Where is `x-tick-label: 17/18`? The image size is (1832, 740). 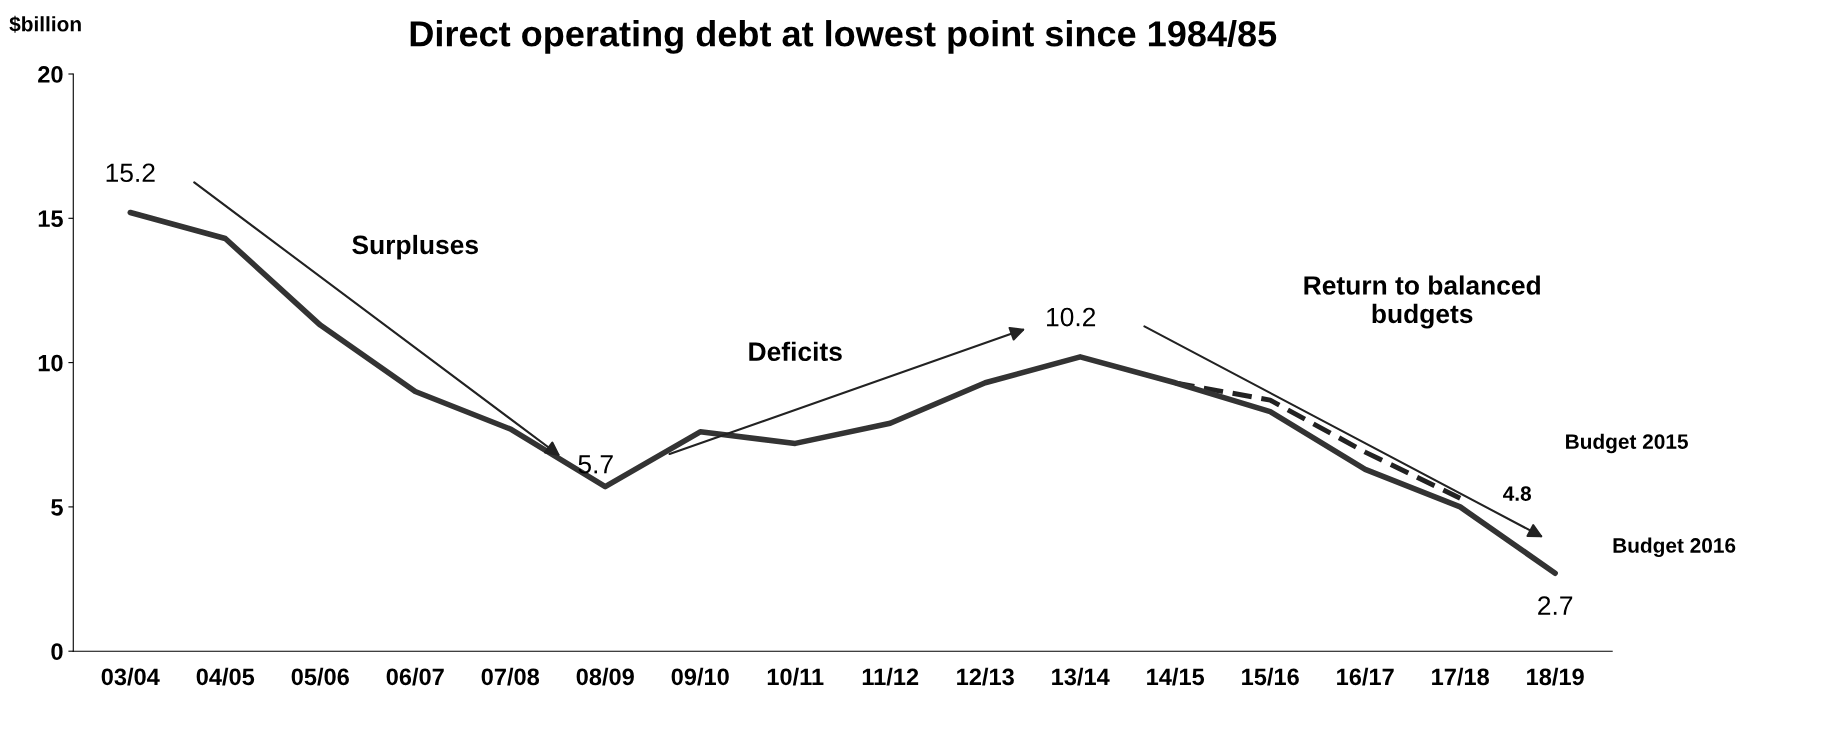
x-tick-label: 17/18 is located at coordinates (1460, 676).